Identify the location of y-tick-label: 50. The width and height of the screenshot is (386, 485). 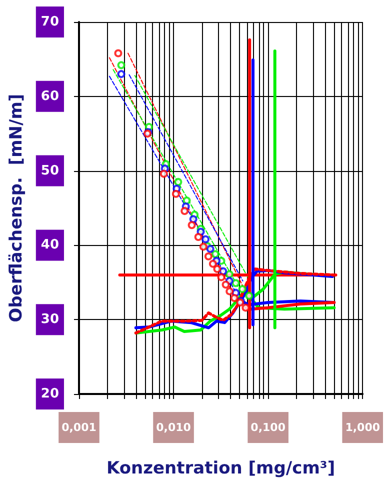
(49, 170).